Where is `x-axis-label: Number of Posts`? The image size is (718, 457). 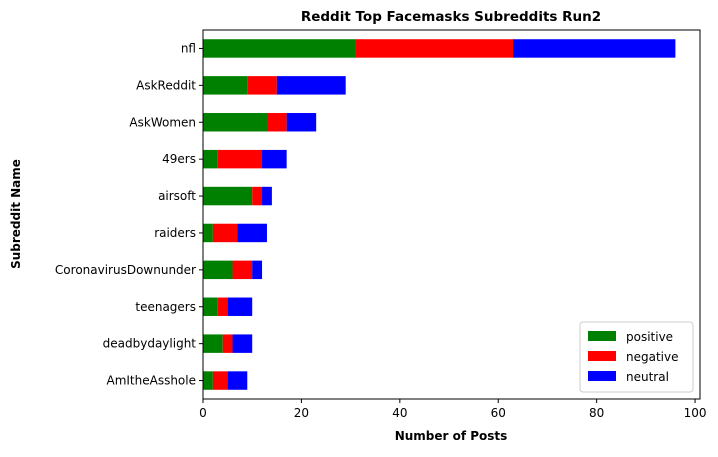 x-axis-label: Number of Posts is located at coordinates (451, 436).